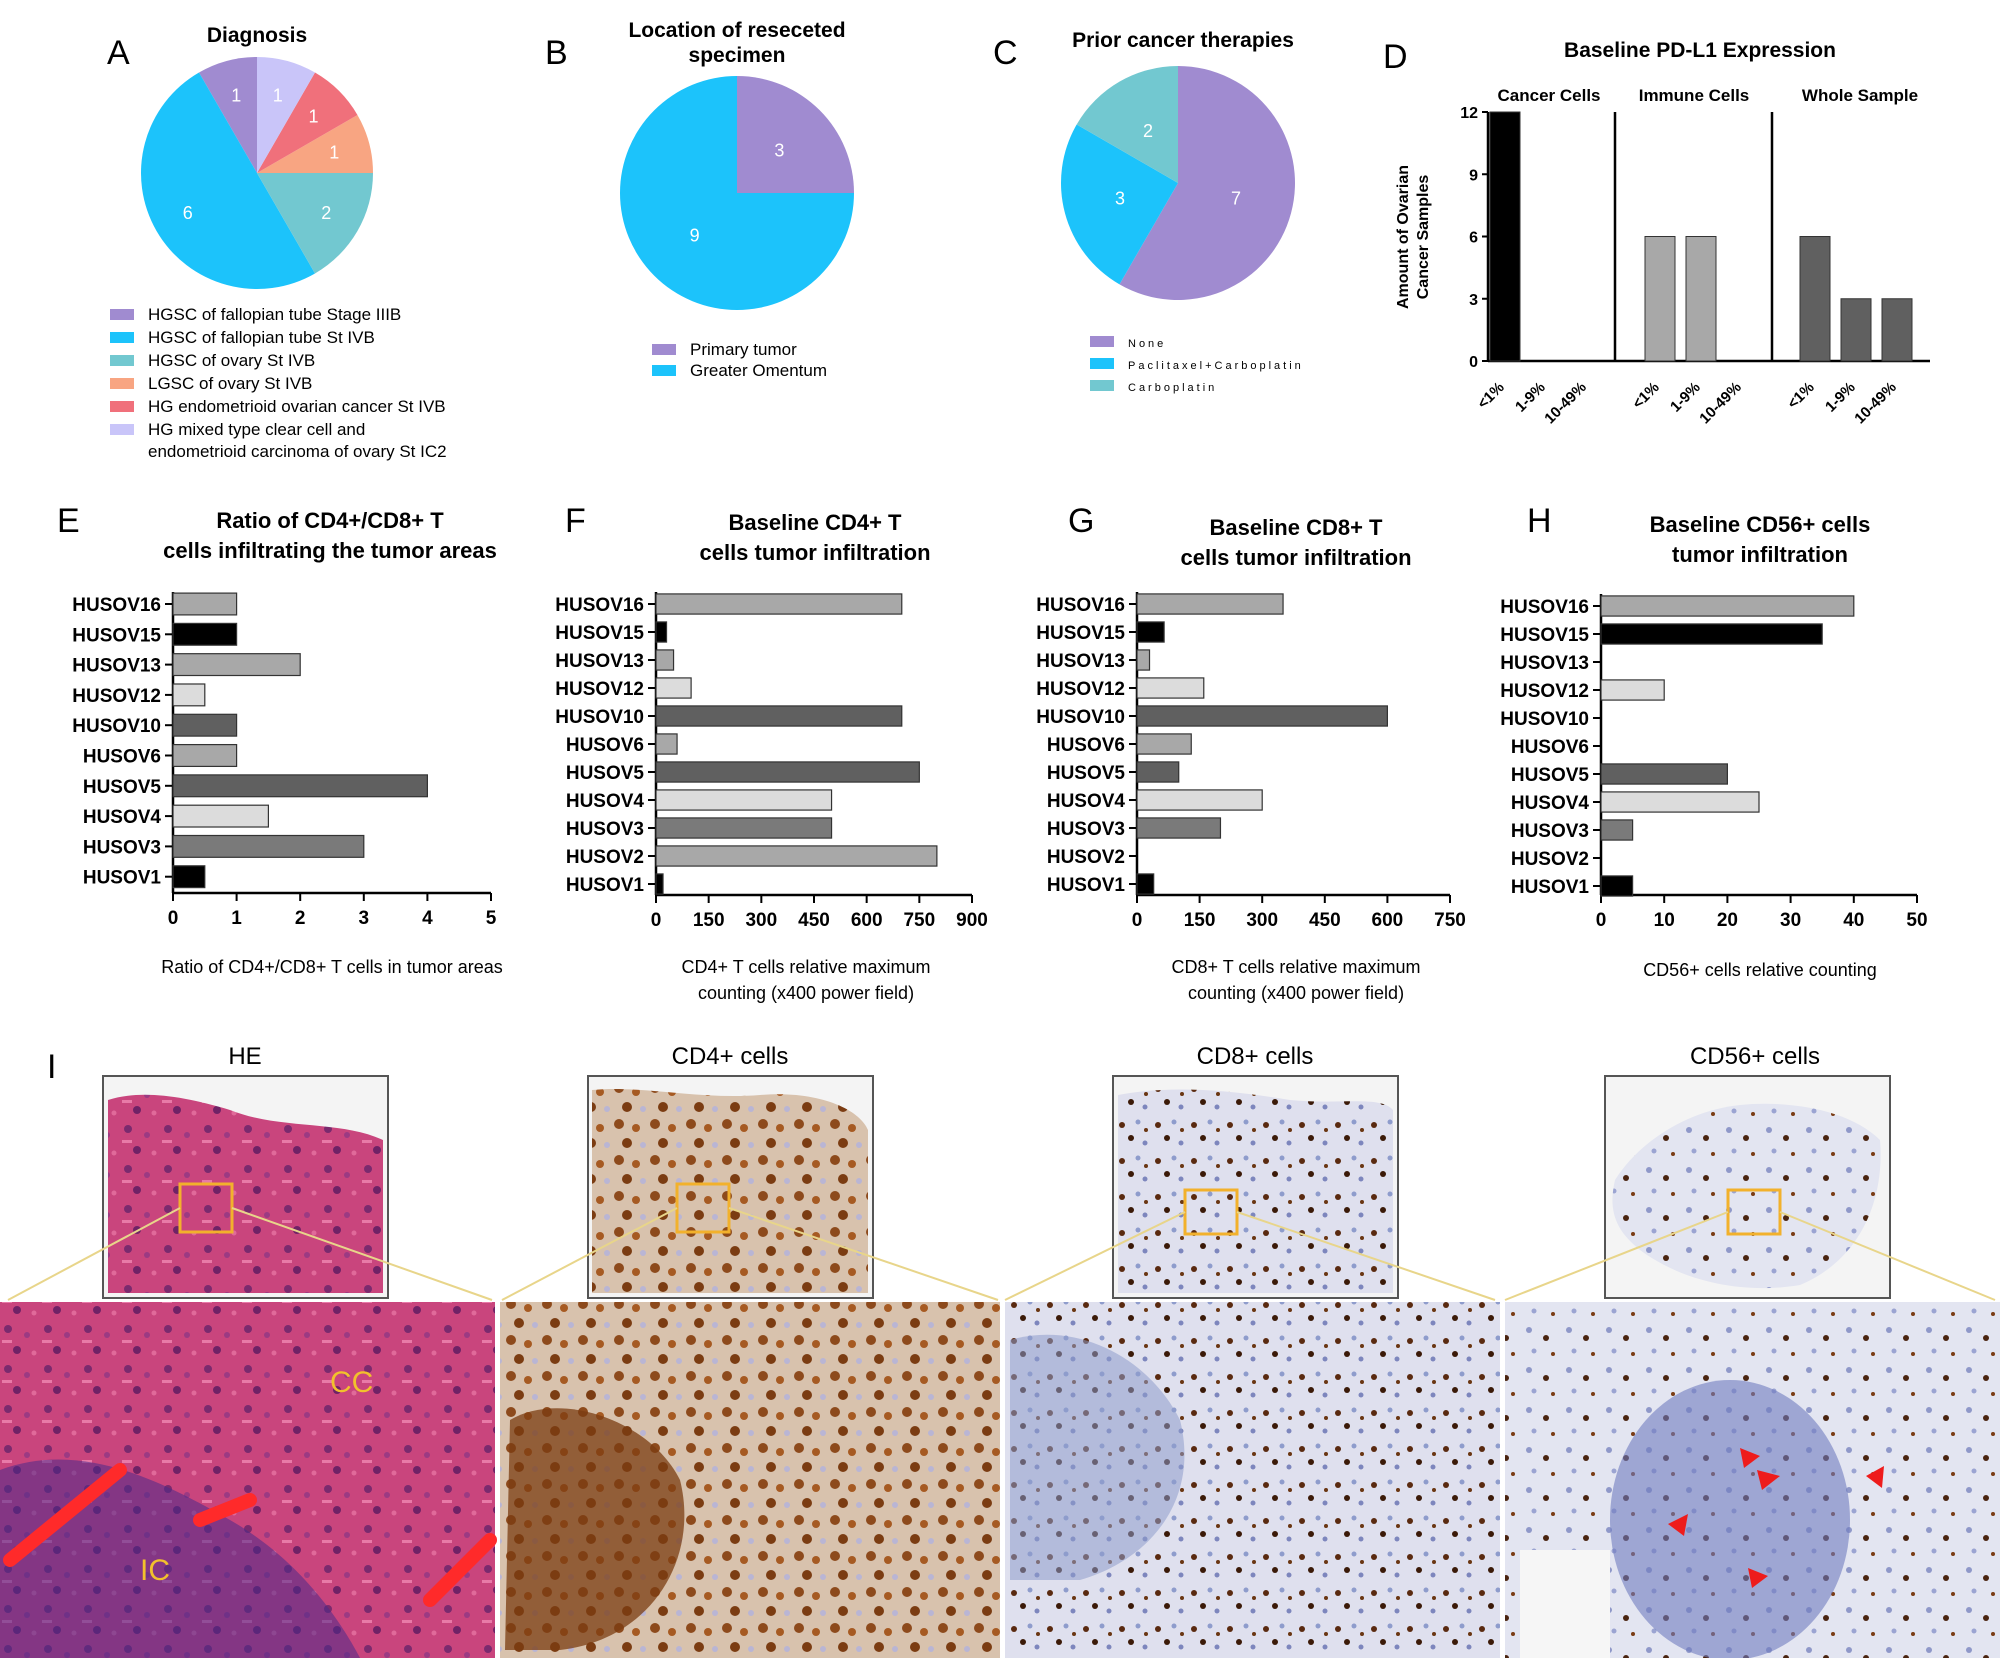  I want to click on x-tick-label: 1, so click(236, 918).